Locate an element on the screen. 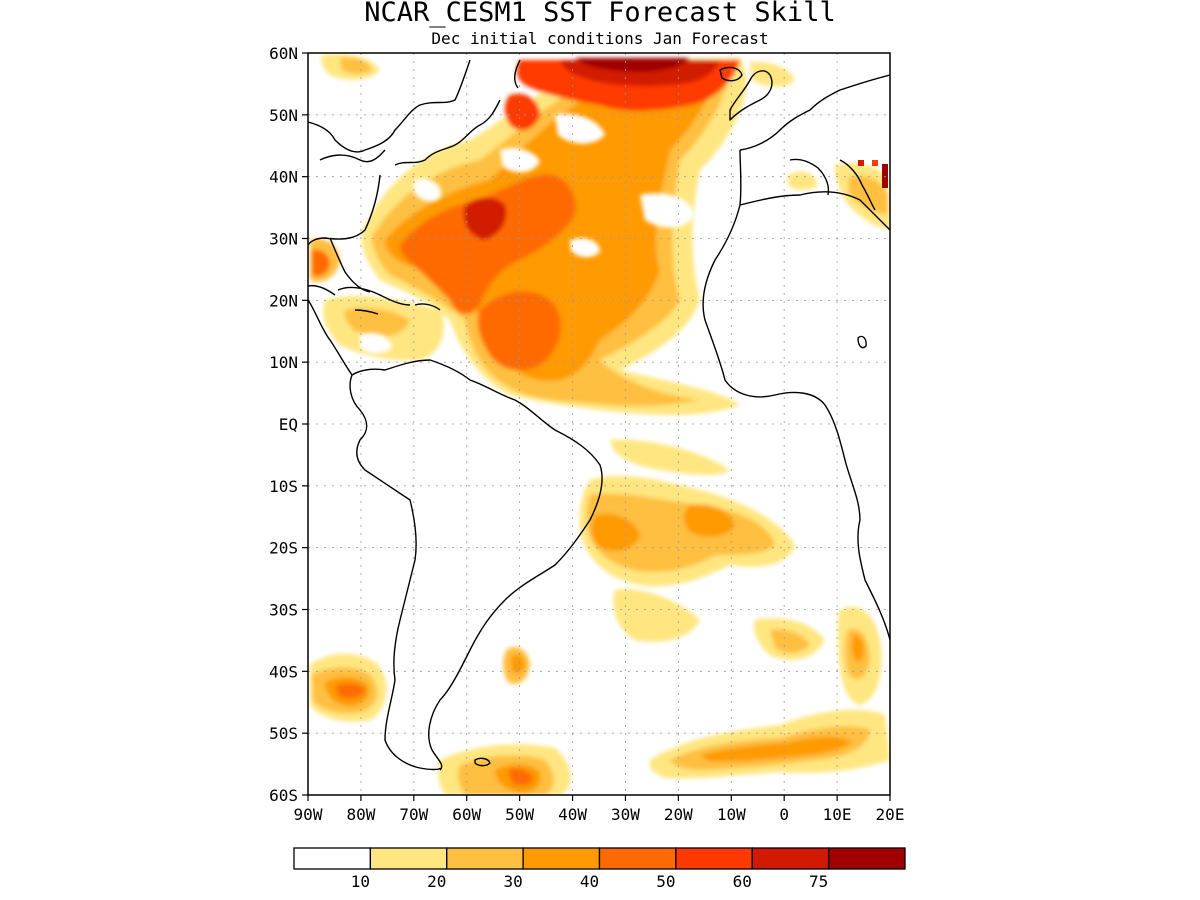  lon-tick-label: 10W is located at coordinates (731, 814).